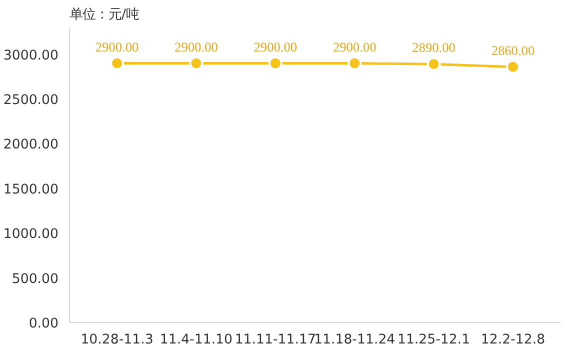 The height and width of the screenshot is (346, 570). I want to click on data-label: 2890.00, so click(434, 48).